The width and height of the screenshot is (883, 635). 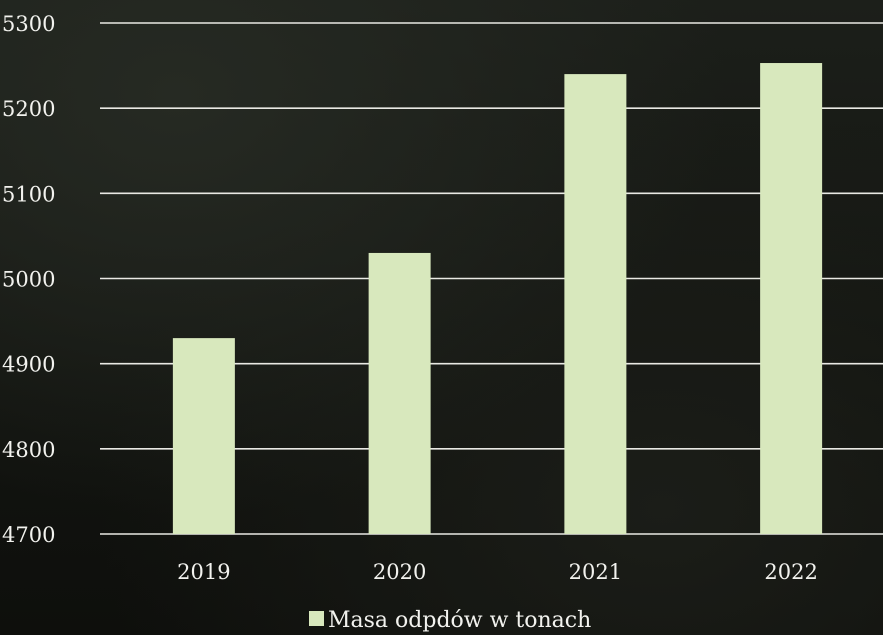 What do you see at coordinates (28, 109) in the screenshot?
I see `y-tick-label: 5200` at bounding box center [28, 109].